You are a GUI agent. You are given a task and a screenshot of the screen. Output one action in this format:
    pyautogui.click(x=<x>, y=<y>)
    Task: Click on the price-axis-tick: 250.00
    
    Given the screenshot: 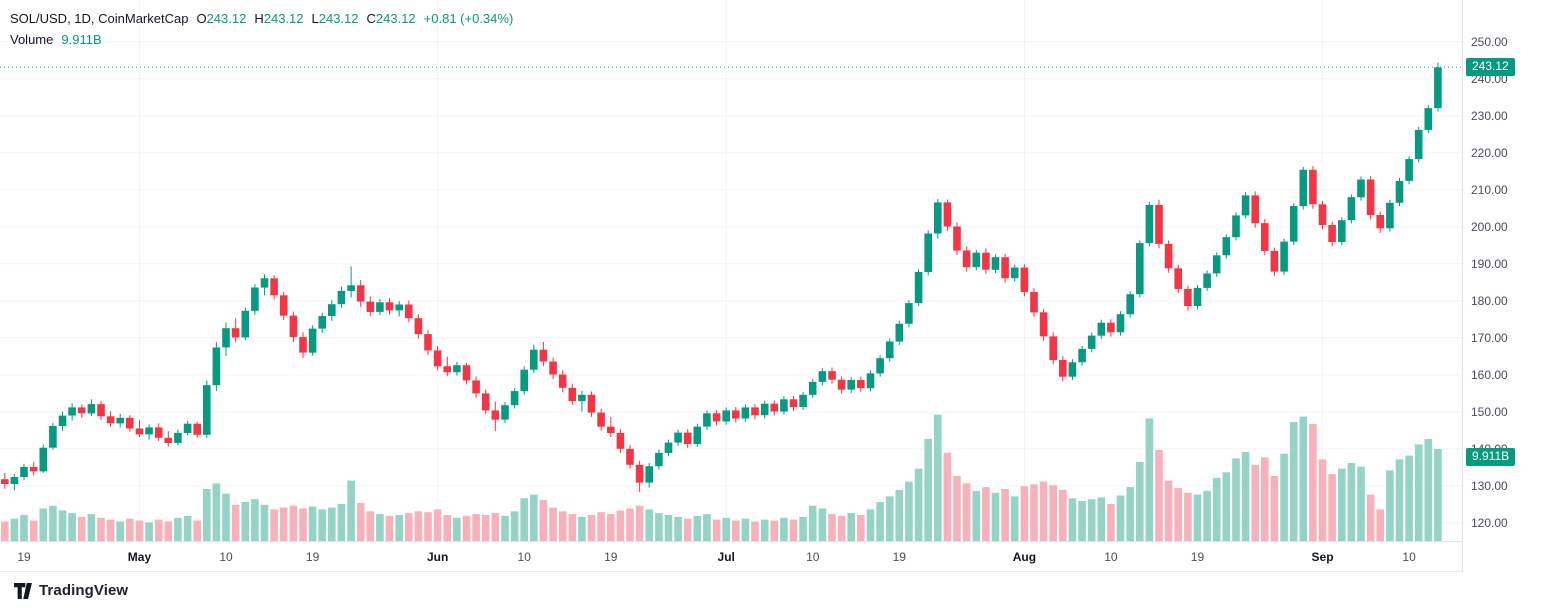 What is the action you would take?
    pyautogui.click(x=1489, y=41)
    